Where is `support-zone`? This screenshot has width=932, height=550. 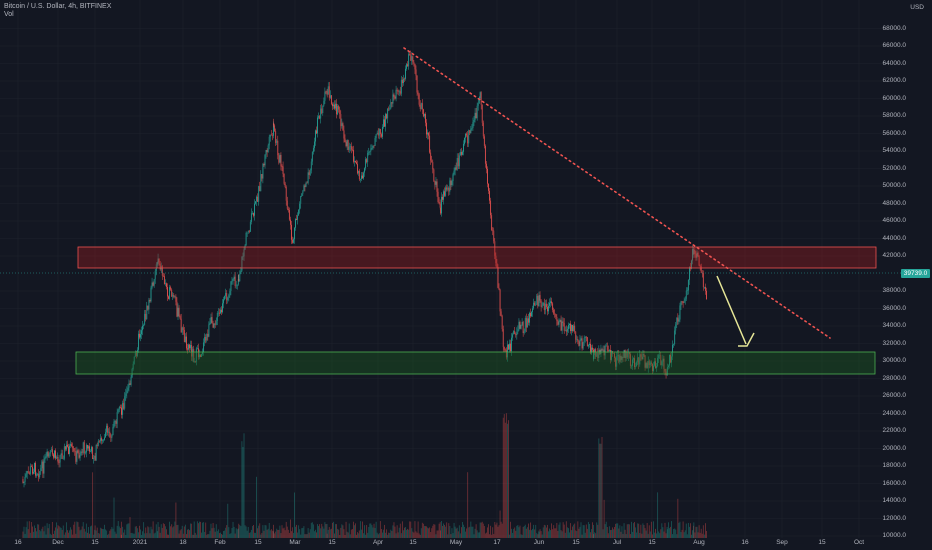
support-zone is located at coordinates (475, 363).